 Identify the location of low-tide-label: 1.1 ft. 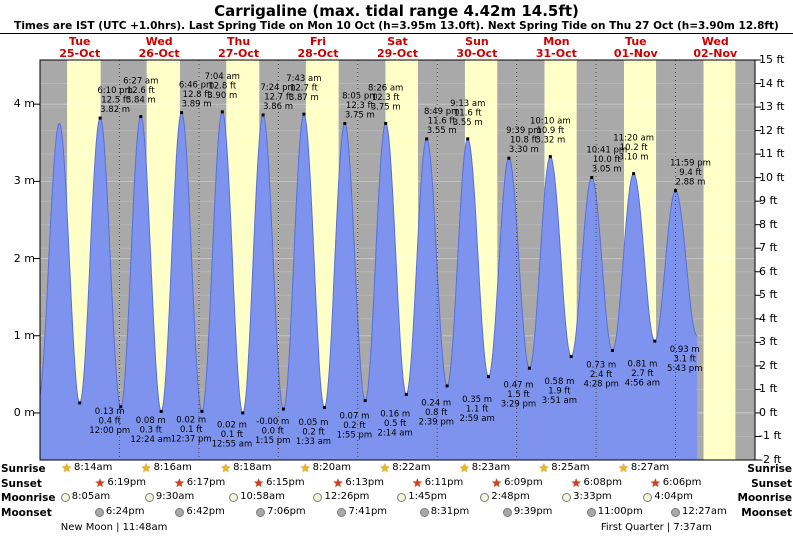
(477, 409).